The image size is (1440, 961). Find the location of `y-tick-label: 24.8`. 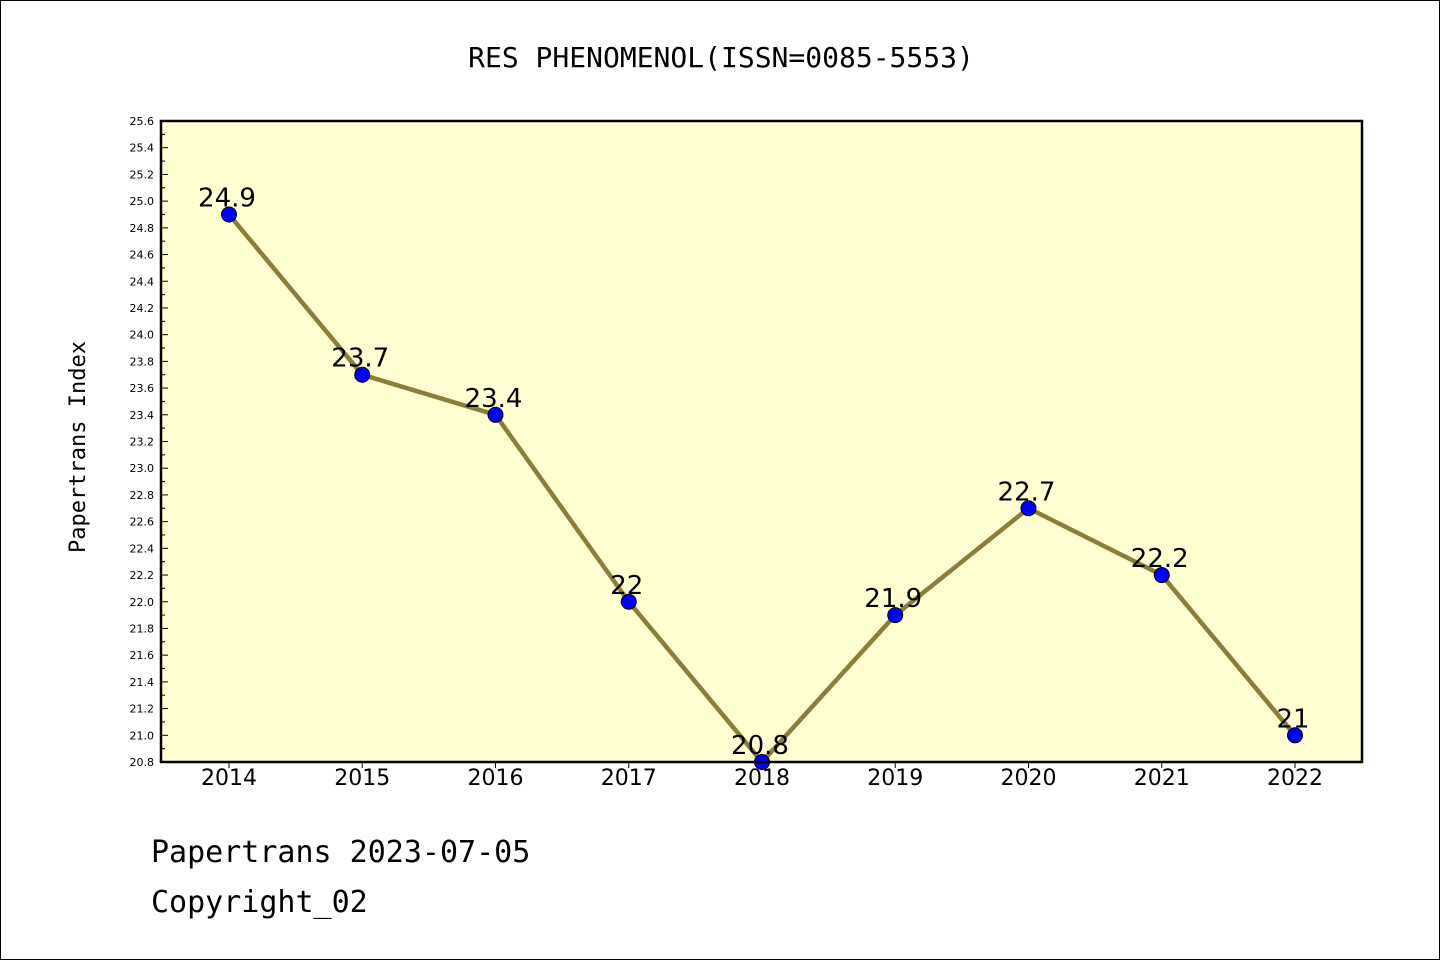

y-tick-label: 24.8 is located at coordinates (142, 228).